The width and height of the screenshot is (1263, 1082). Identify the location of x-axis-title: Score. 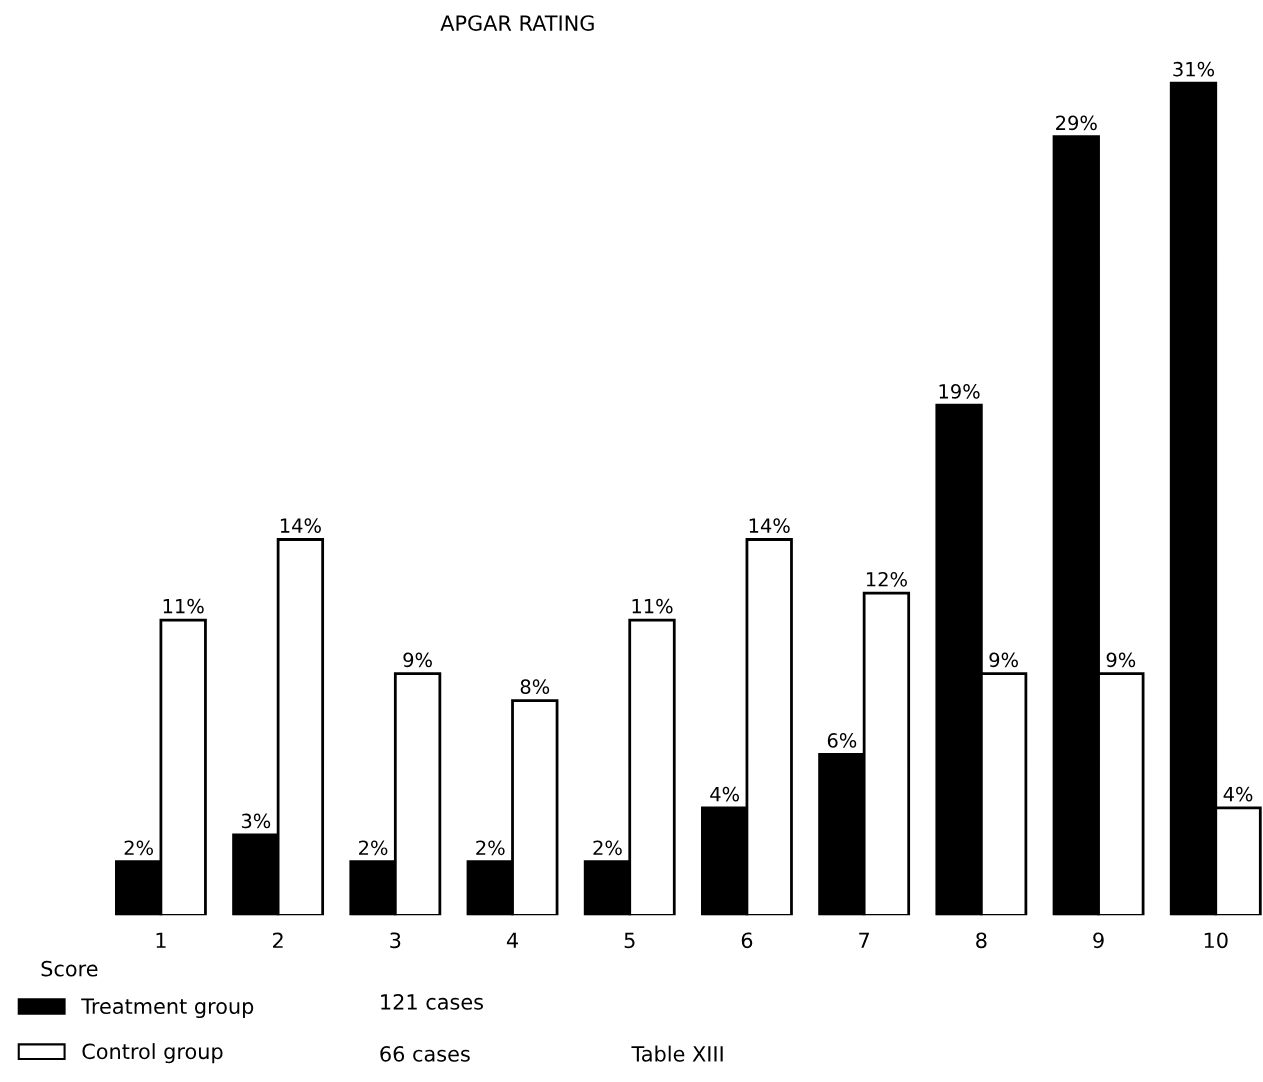
(69, 968).